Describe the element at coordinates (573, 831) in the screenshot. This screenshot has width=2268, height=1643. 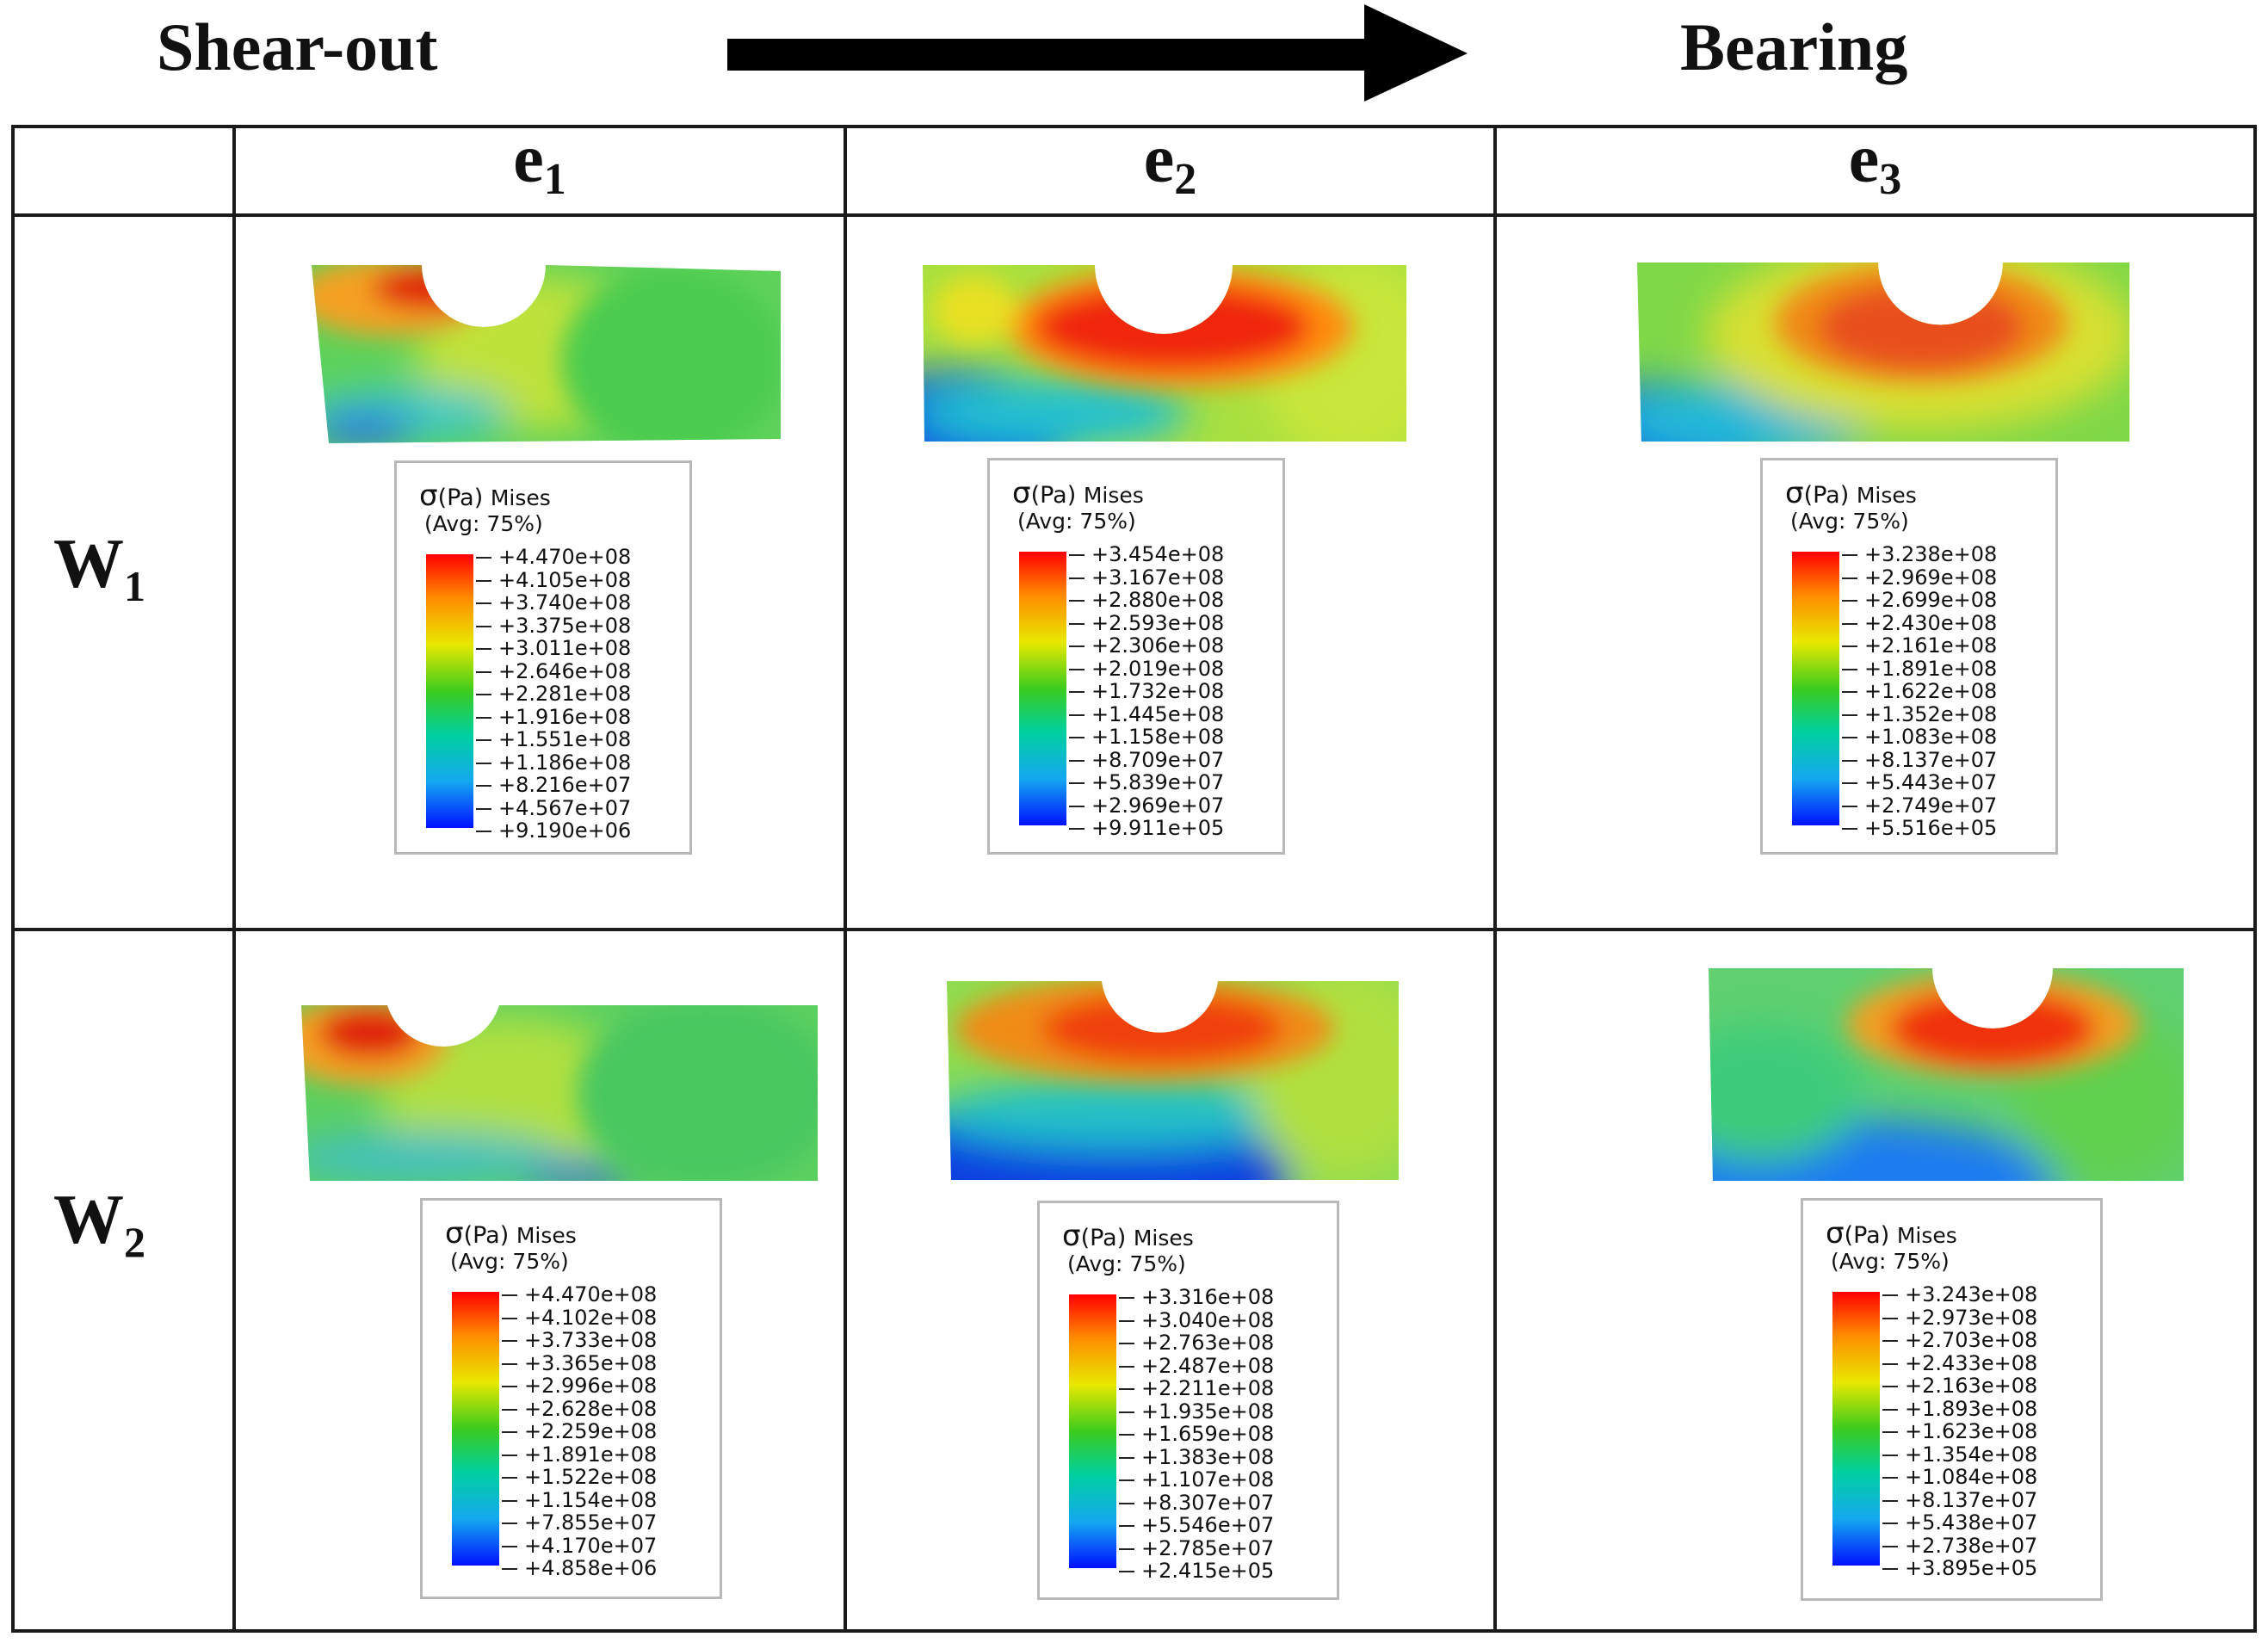
I see `legend-value: +9.190e+06` at that location.